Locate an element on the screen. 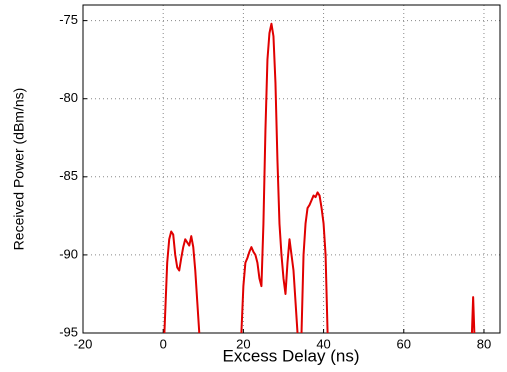 Image resolution: width=507 pixels, height=372 pixels. x-tick-label: 60 is located at coordinates (404, 343).